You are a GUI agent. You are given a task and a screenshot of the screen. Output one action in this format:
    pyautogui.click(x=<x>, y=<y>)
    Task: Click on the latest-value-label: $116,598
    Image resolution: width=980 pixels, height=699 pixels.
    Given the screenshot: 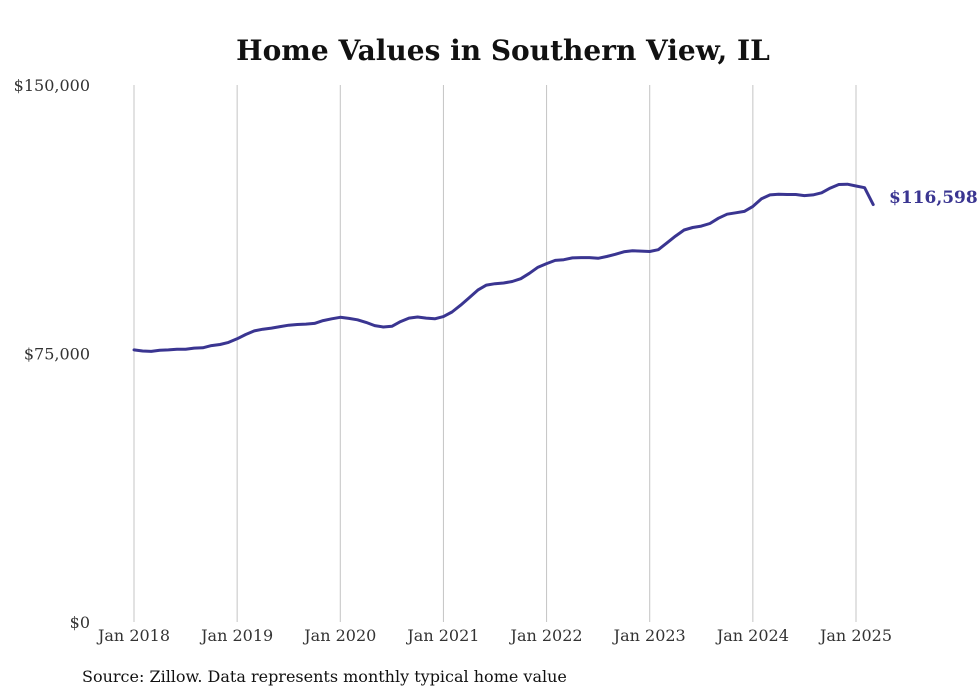 What is the action you would take?
    pyautogui.click(x=933, y=198)
    